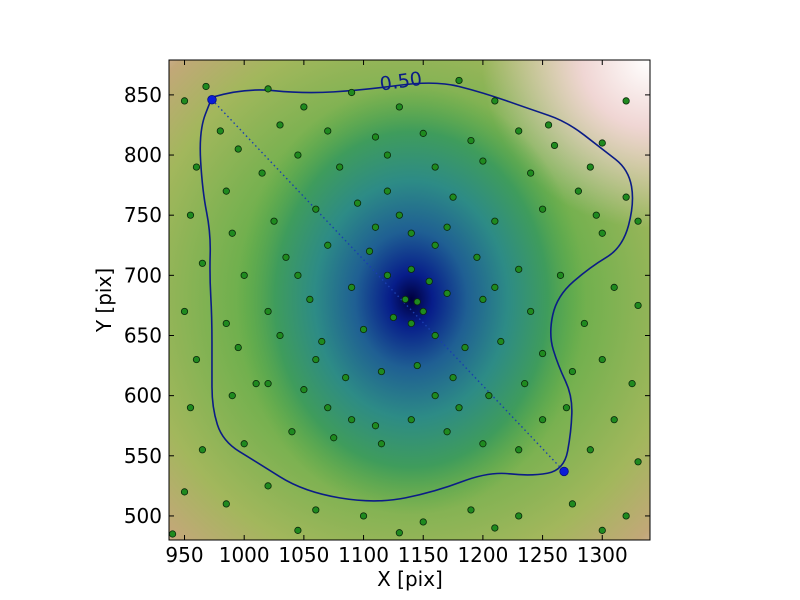  I want to click on y-tick-label: 800, so click(143, 155).